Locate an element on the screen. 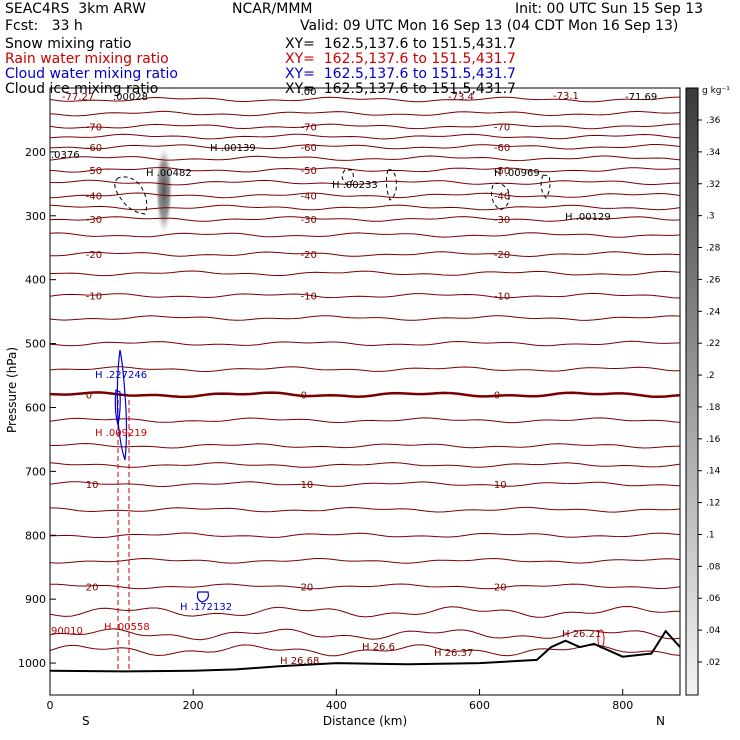 Image resolution: width=740 pixels, height=740 pixels. isotherm-label: 10 is located at coordinates (307, 485).